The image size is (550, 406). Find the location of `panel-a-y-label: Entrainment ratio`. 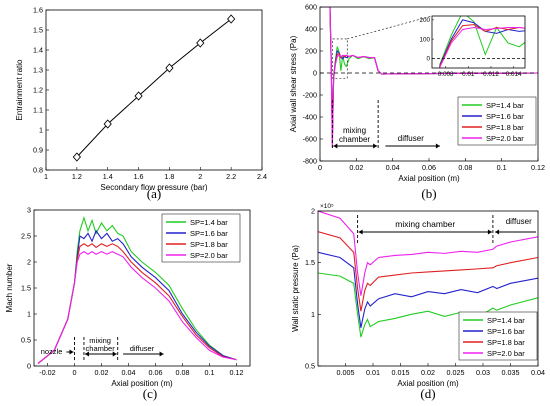

panel-a-y-label: Entrainment ratio is located at coordinates (19, 89).